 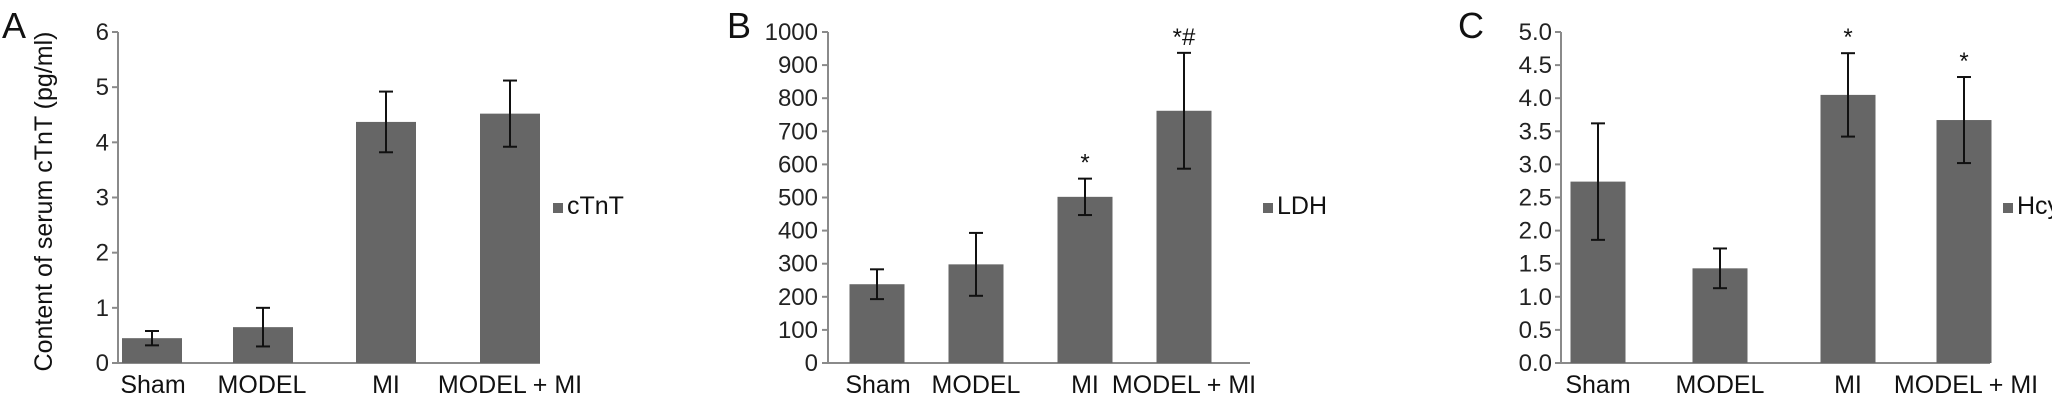 What do you see at coordinates (1535, 198) in the screenshot?
I see `y-tick-label: 2.5` at bounding box center [1535, 198].